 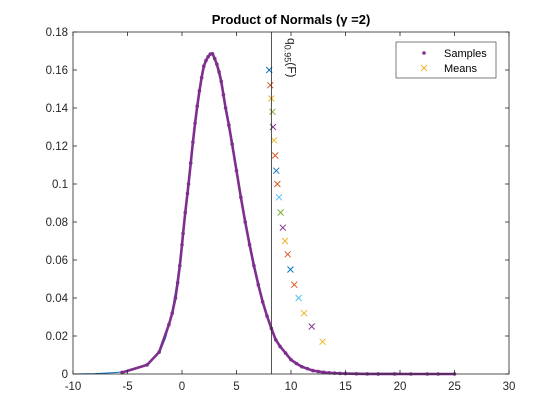 I want to click on y-tick-label: 0.18, so click(x=57, y=33).